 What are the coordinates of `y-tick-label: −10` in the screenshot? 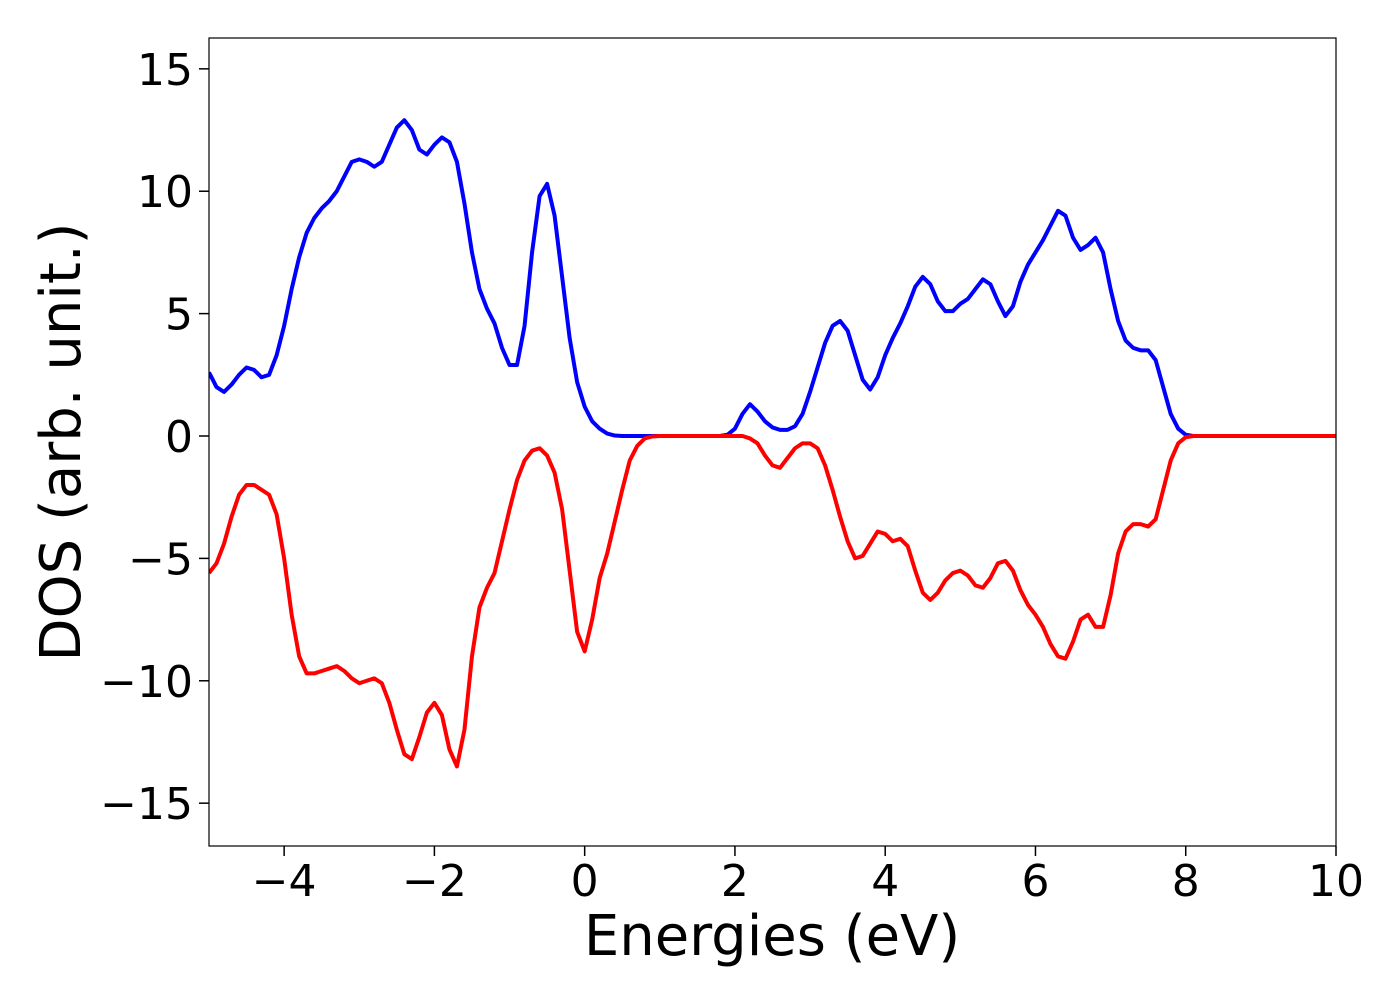 It's located at (146, 682).